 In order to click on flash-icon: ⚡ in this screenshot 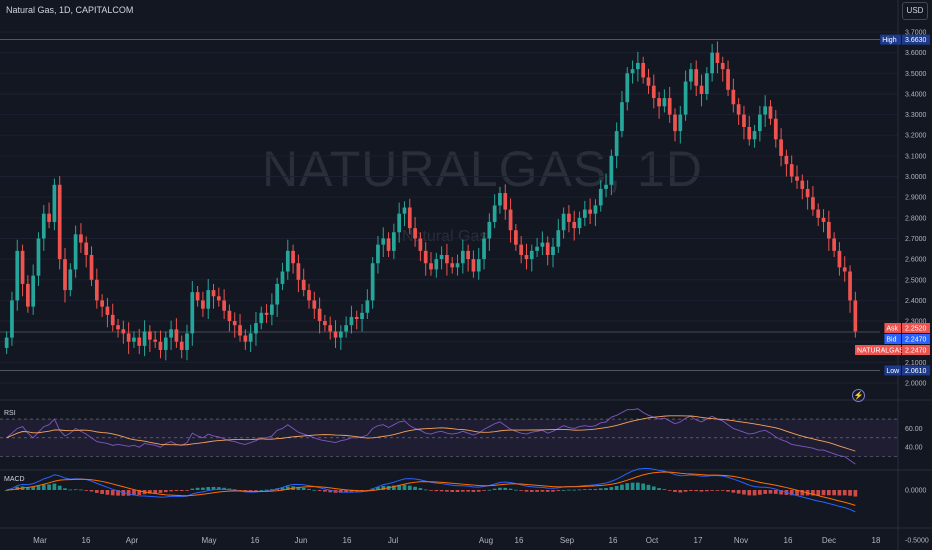, I will do `click(858, 395)`.